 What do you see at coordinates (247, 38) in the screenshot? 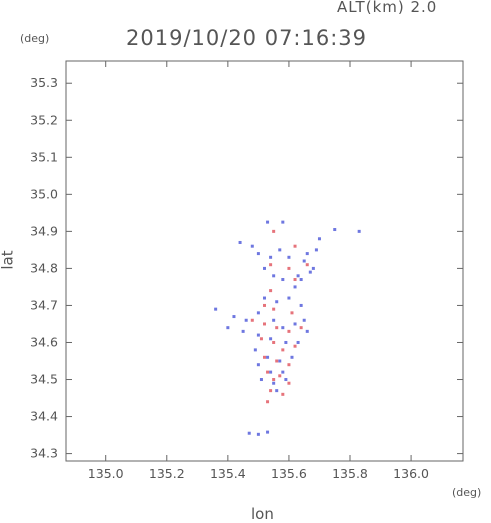
I see `timestamp-title: 2019/10/20 07:16:39` at bounding box center [247, 38].